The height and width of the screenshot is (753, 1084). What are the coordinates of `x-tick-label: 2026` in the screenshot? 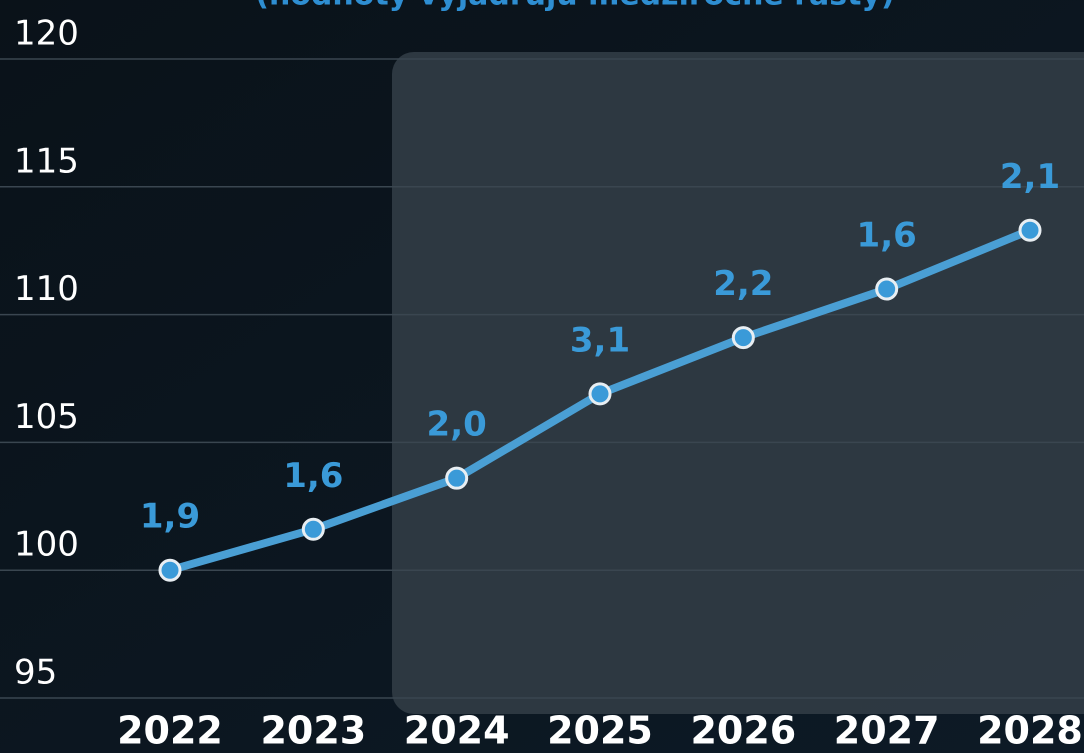 It's located at (743, 731).